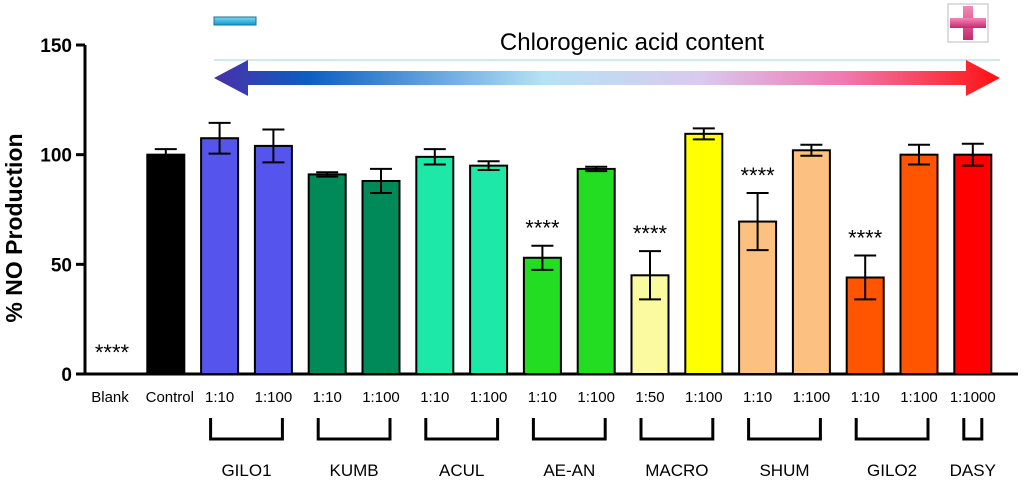  Describe the element at coordinates (170, 397) in the screenshot. I see `category-label: Control` at that location.